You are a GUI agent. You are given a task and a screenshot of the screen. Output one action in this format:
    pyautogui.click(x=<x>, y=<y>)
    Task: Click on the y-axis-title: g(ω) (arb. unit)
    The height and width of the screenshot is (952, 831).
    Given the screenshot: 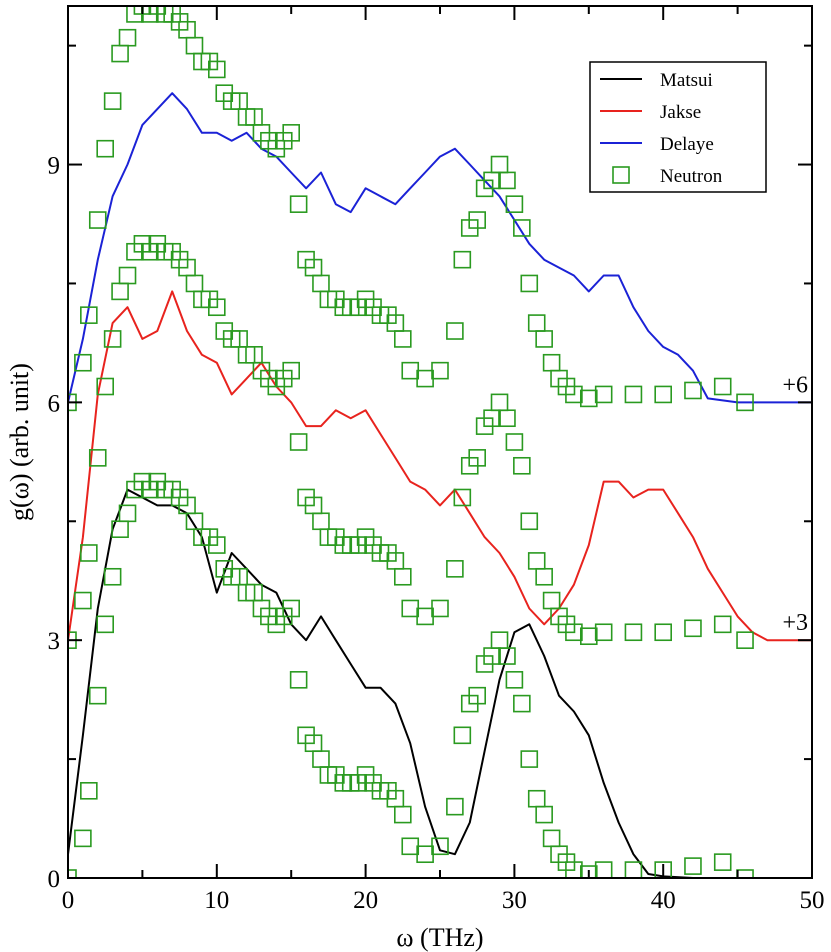 What is the action you would take?
    pyautogui.click(x=19, y=442)
    